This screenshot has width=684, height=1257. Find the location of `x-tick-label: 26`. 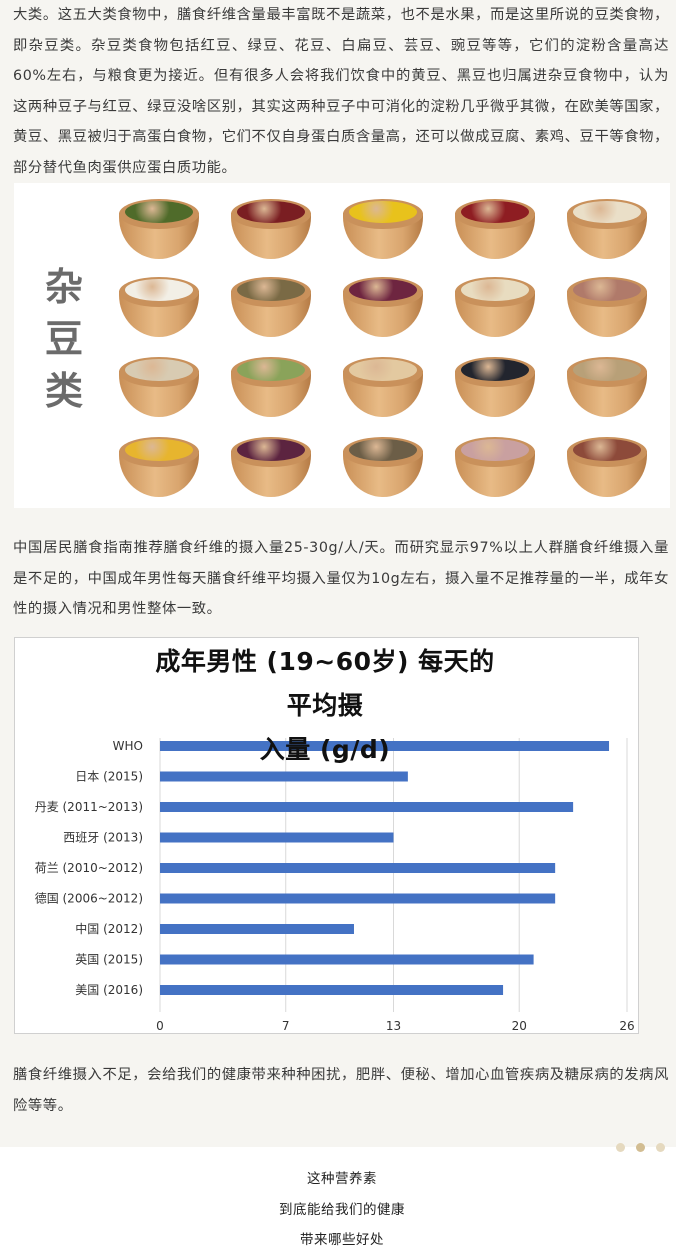

x-tick-label: 26 is located at coordinates (626, 1026).